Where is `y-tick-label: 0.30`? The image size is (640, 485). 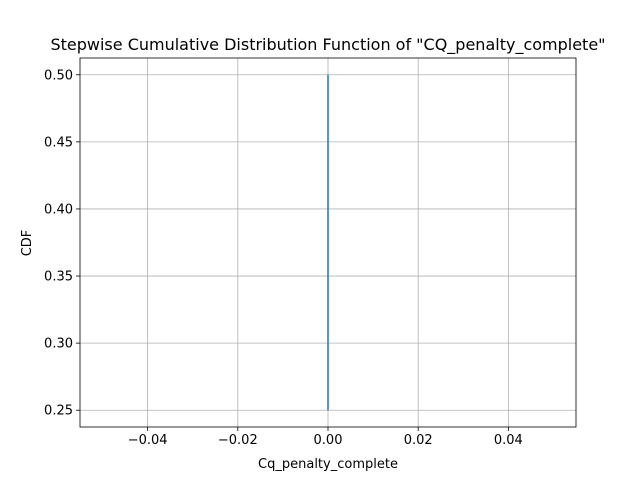
y-tick-label: 0.30 is located at coordinates (58, 344).